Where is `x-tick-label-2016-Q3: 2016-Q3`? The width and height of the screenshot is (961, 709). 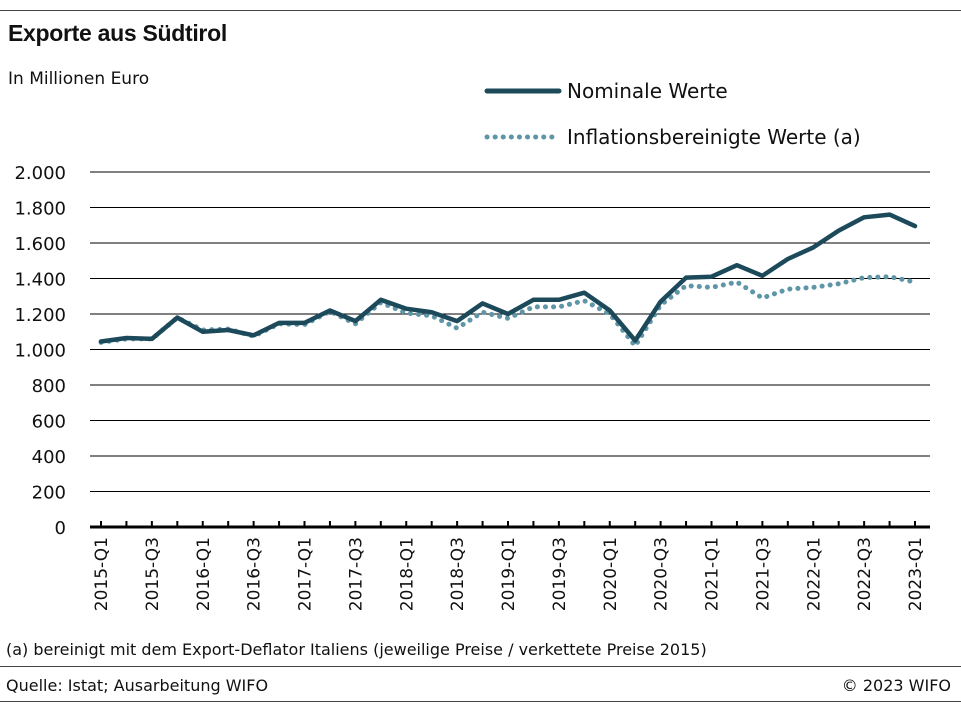 x-tick-label-2016-Q3: 2016-Q3 is located at coordinates (255, 574).